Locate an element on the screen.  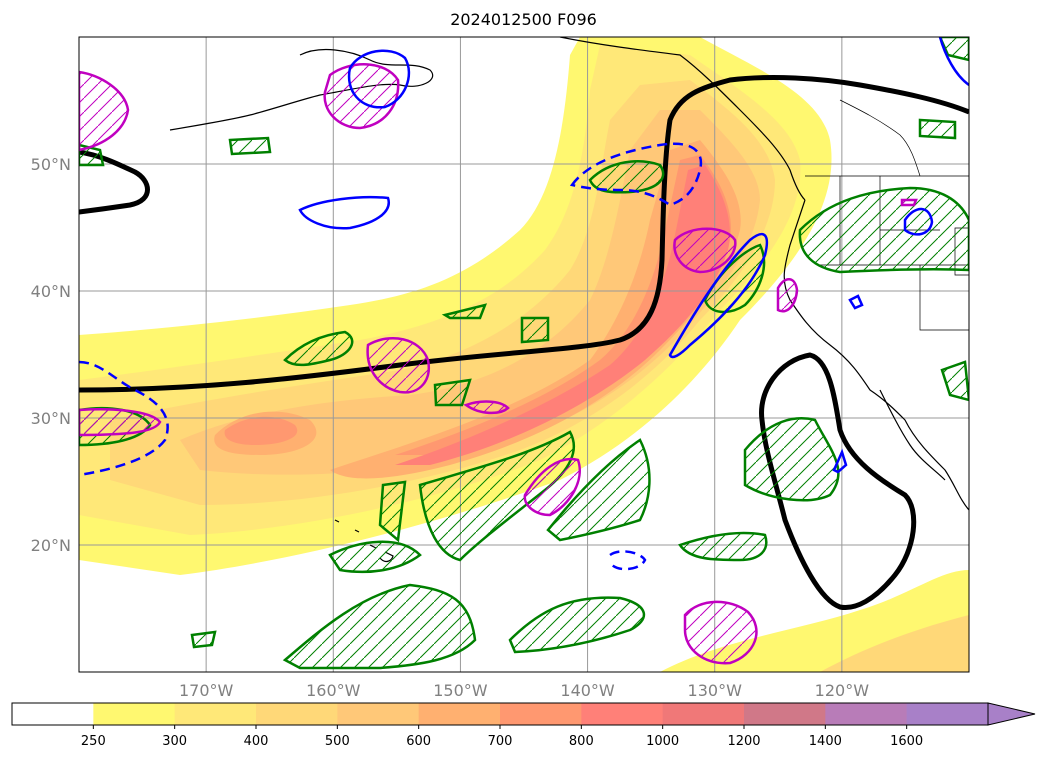
colorbar-level-label: 800 is located at coordinates (581, 741).